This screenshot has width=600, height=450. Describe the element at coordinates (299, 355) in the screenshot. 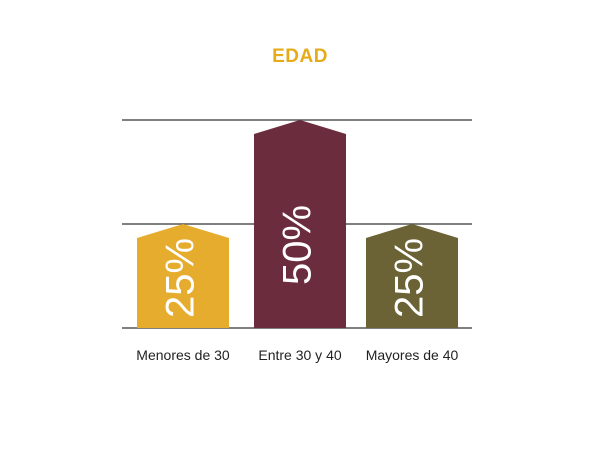

I see `category-label-2: Entre 30 y 40` at that location.